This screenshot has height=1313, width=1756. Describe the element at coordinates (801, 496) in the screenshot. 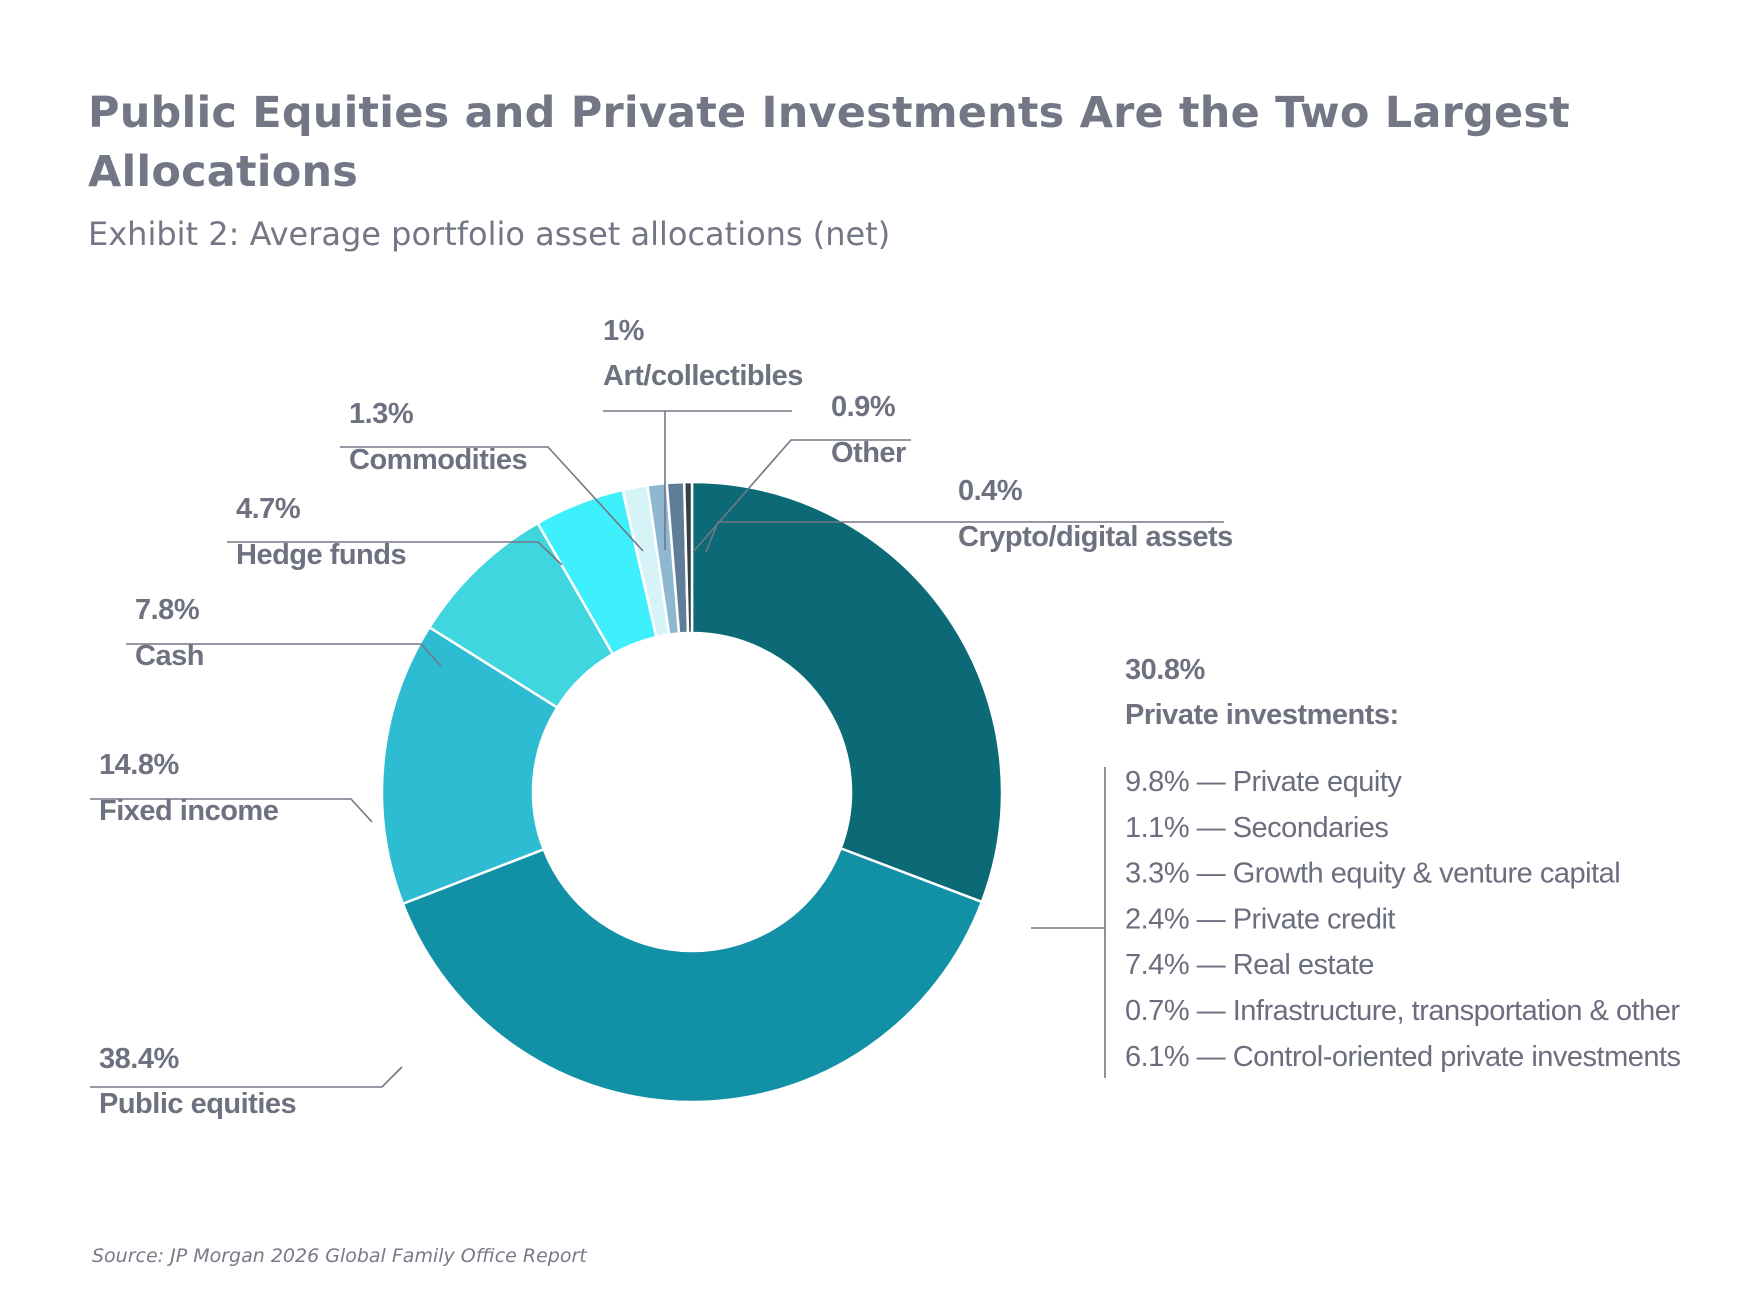

I see `leader-line-other` at that location.